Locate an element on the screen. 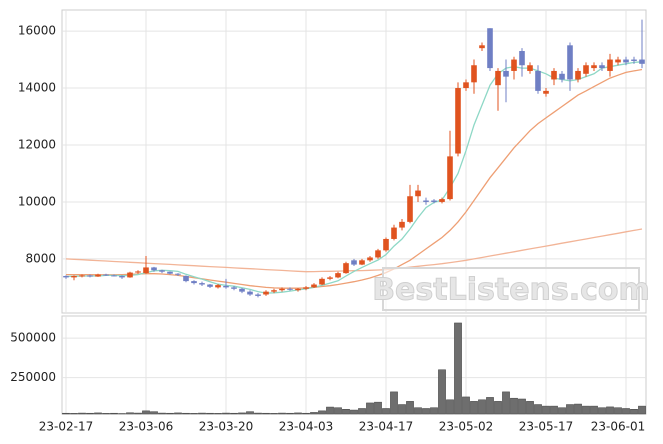  volume-tick-label: 500000 is located at coordinates (33, 338).